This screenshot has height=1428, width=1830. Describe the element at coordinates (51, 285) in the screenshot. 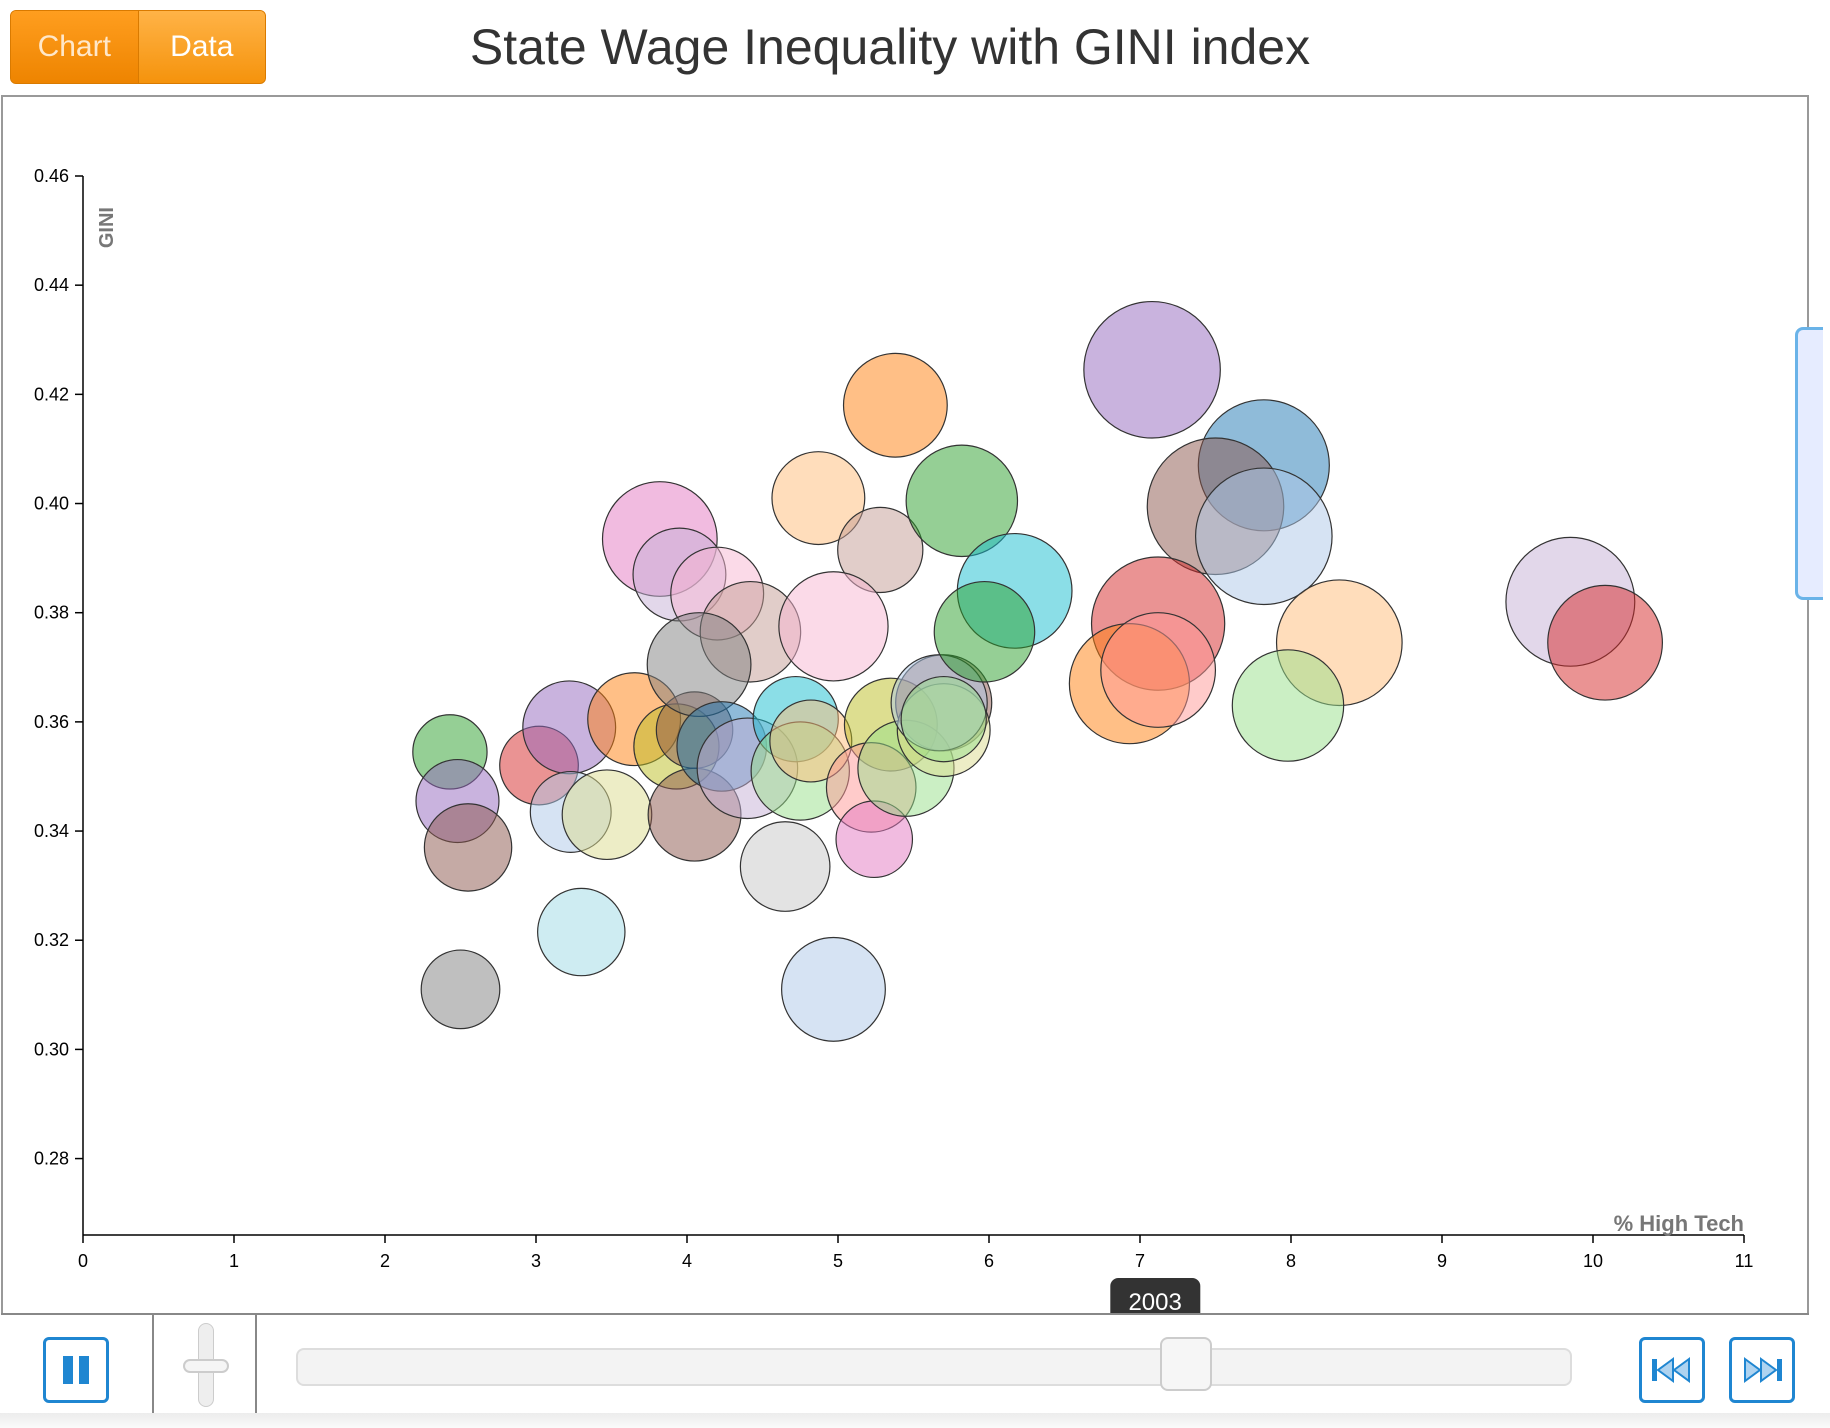

I see `y-tick-label: 0.44` at that location.